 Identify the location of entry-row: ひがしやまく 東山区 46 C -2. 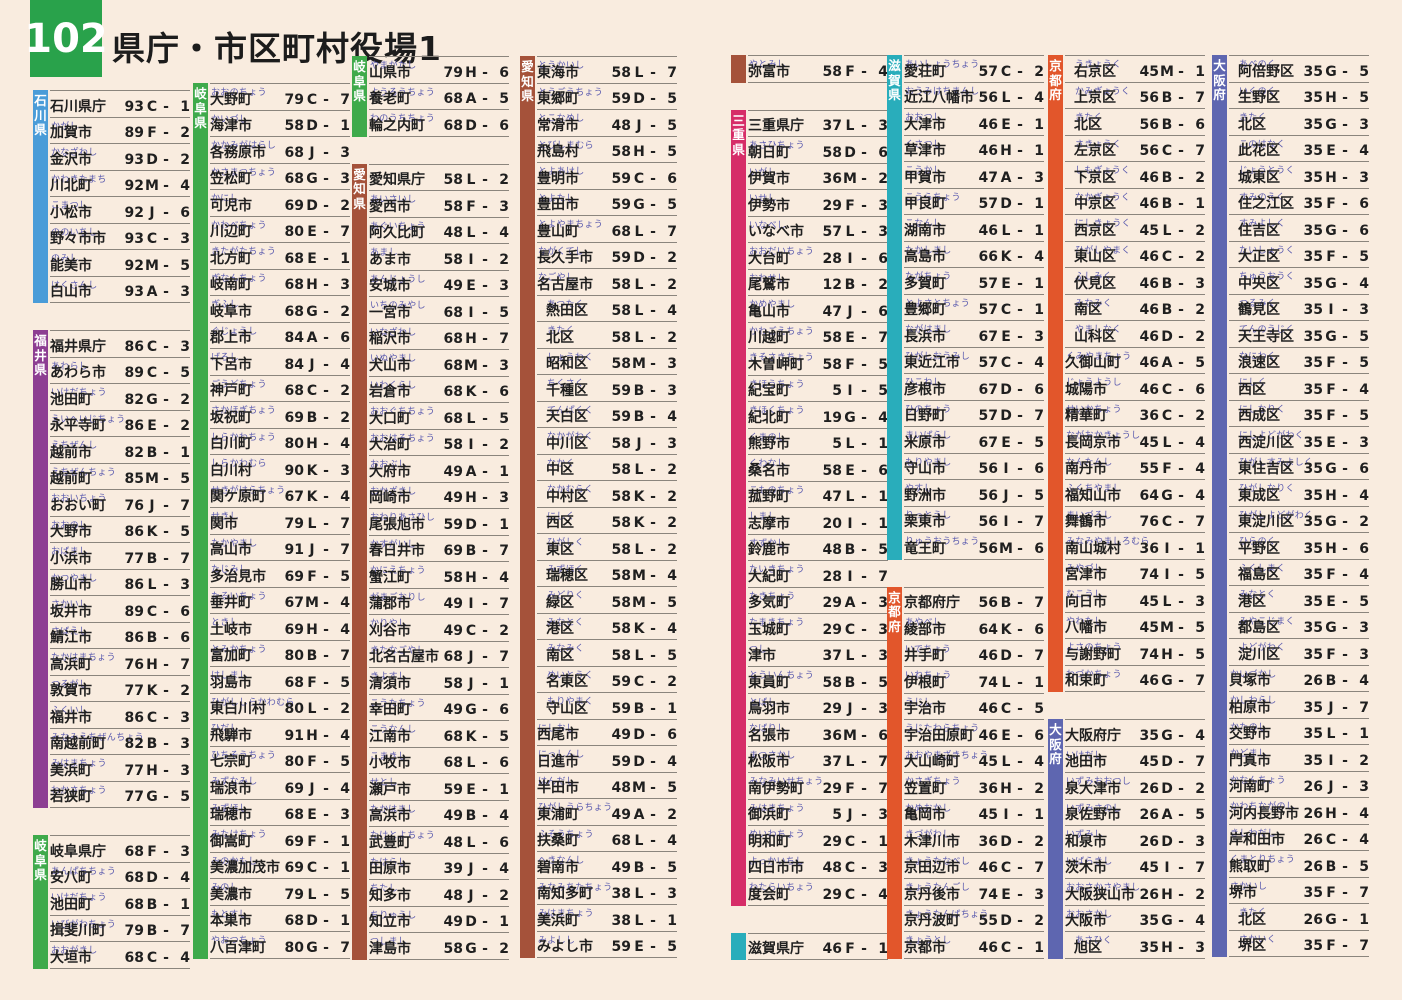
(1135, 255).